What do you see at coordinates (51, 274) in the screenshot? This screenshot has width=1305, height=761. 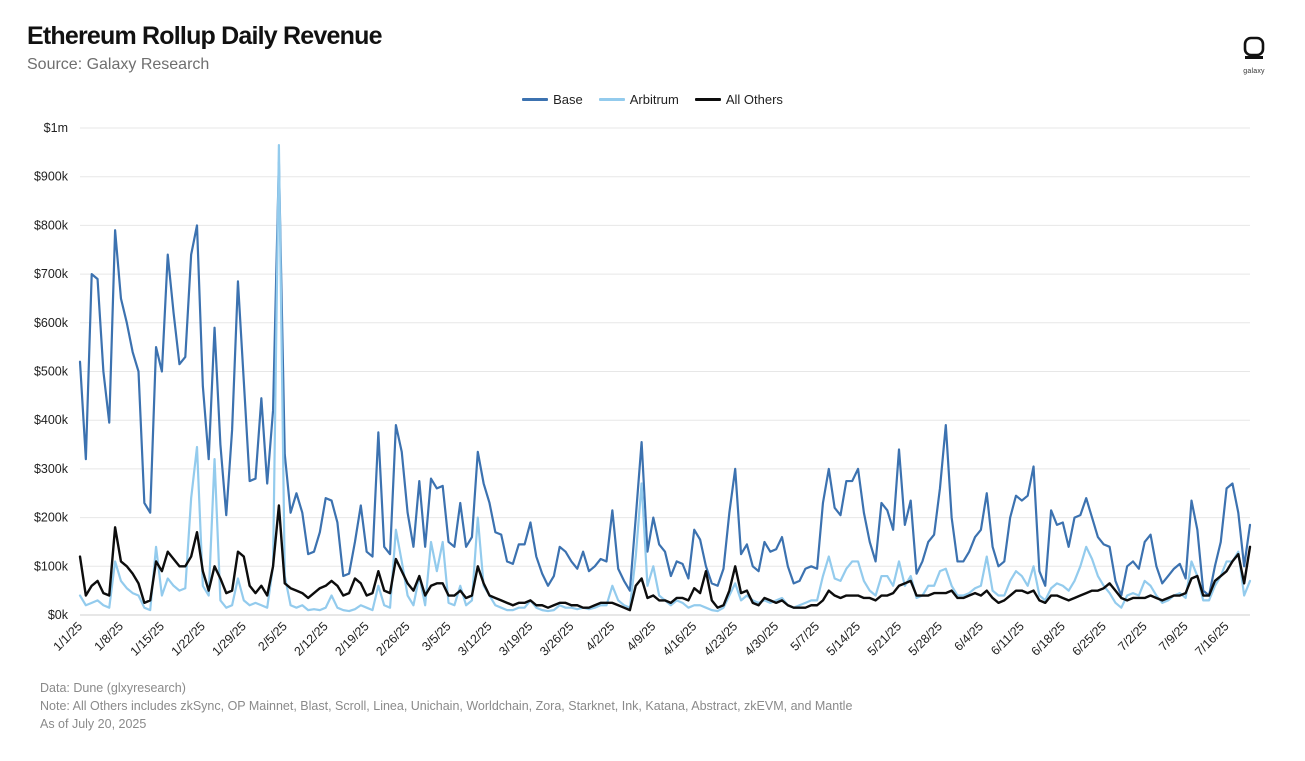 I see `y-tick-label: $700k` at bounding box center [51, 274].